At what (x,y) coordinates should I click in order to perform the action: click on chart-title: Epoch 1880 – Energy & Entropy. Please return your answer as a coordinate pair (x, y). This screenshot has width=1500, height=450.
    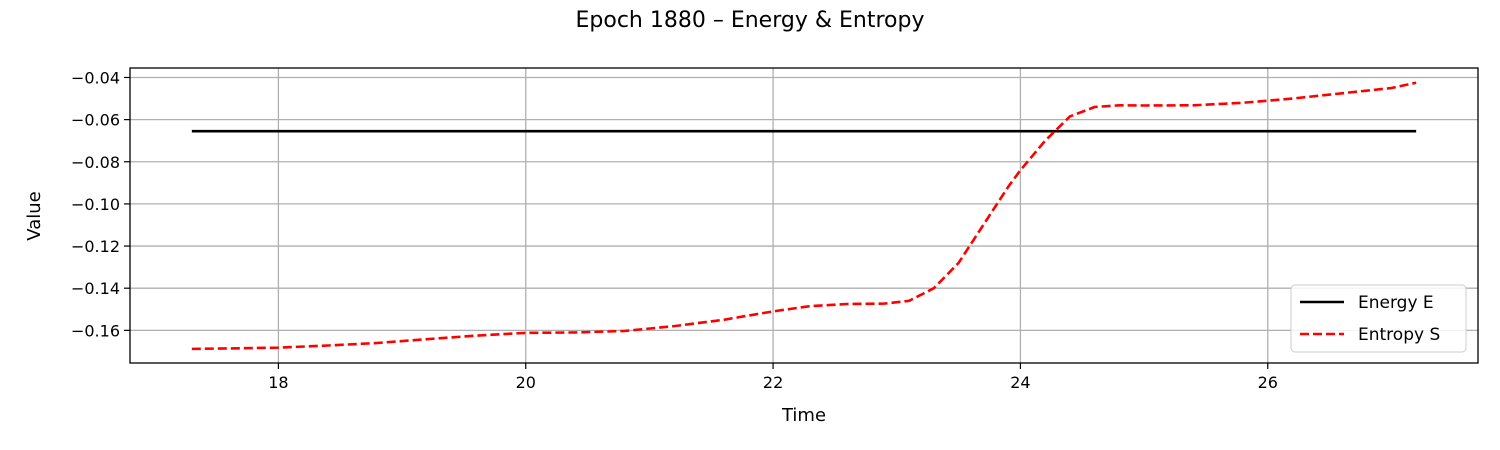
    Looking at the image, I should click on (750, 20).